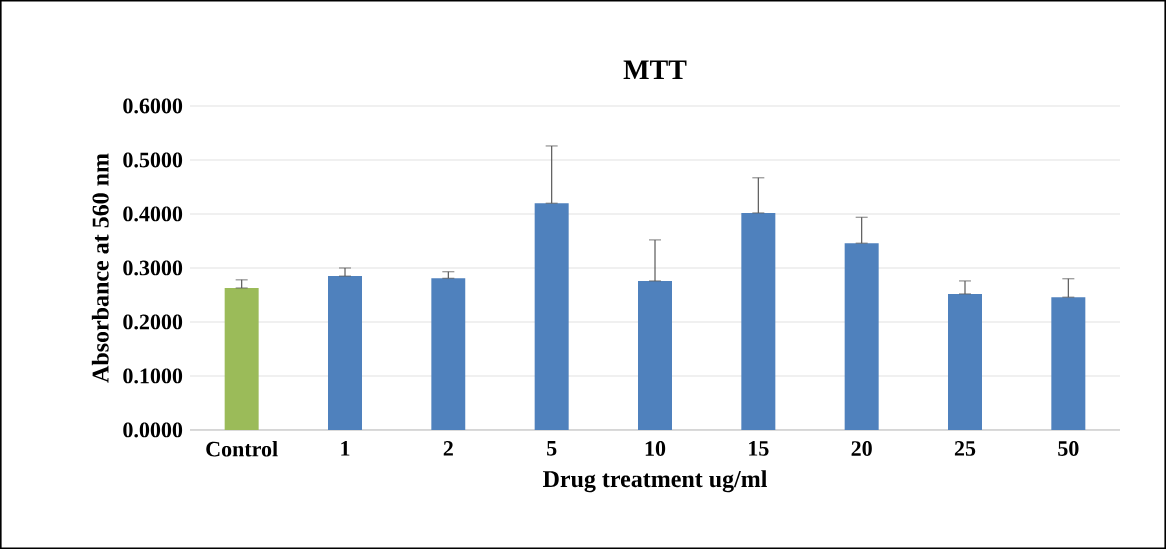 This screenshot has width=1166, height=549. Describe the element at coordinates (655, 69) in the screenshot. I see `chart-title: MTT` at that location.